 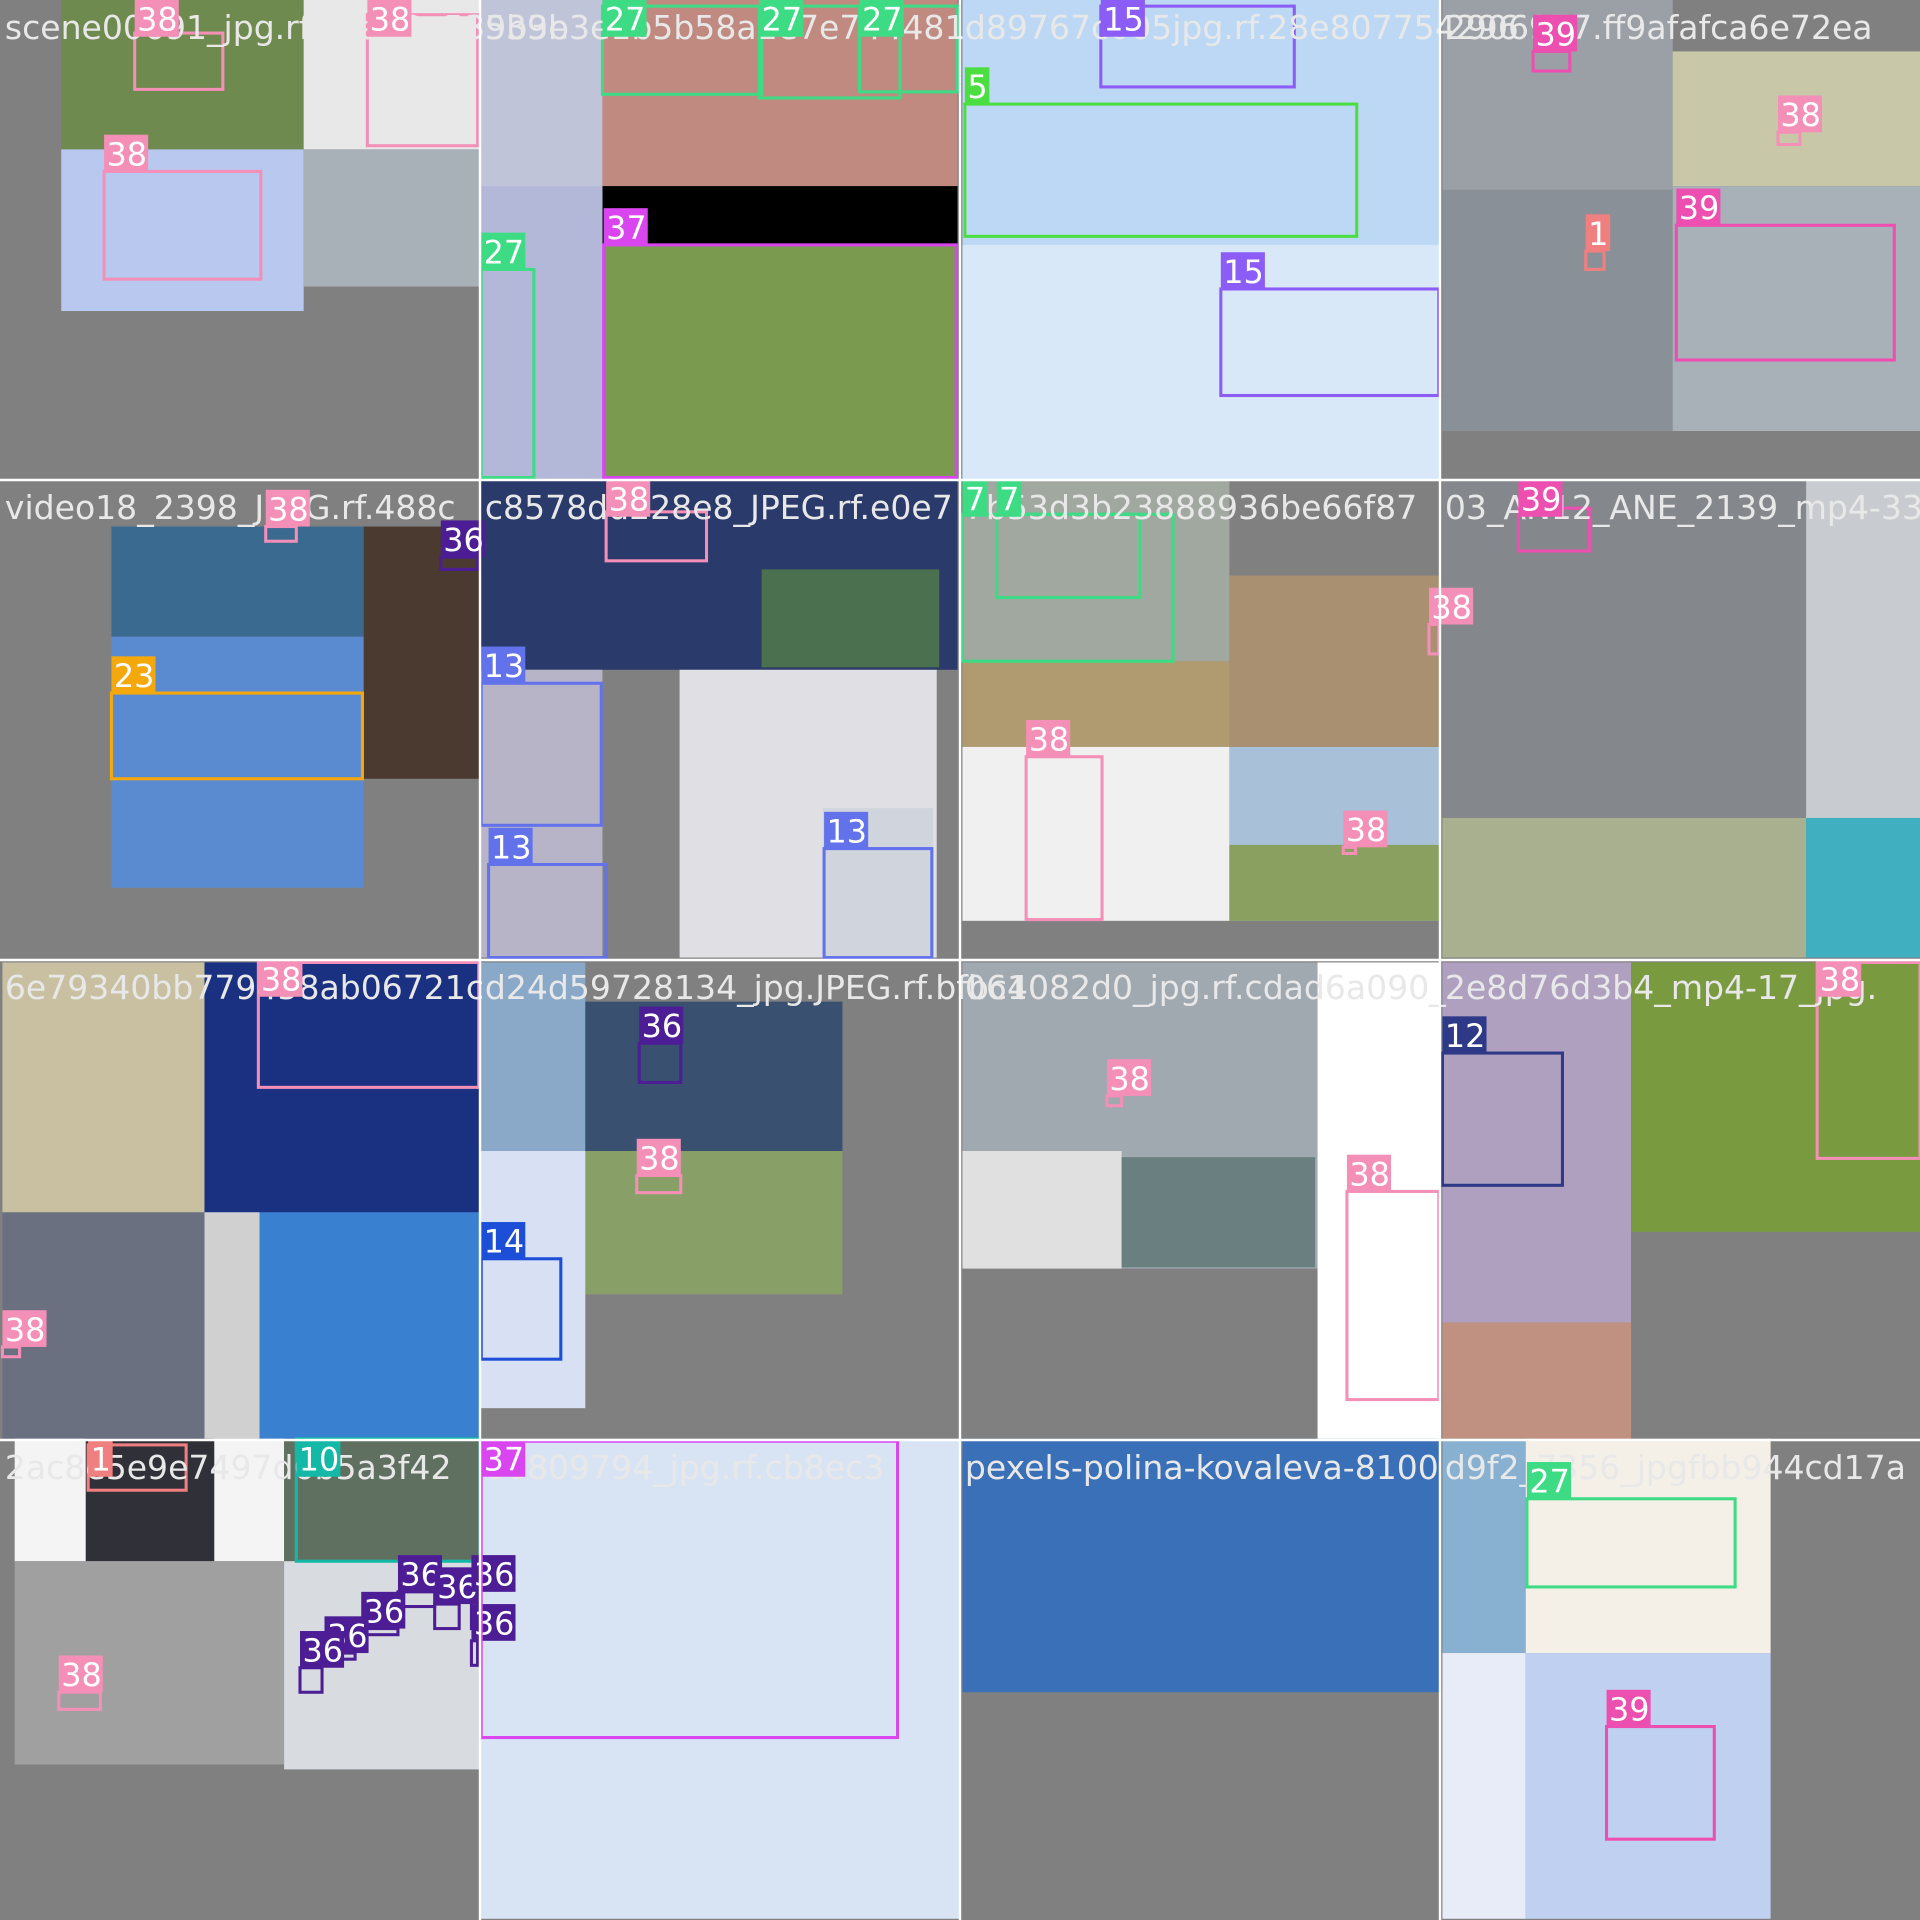 I want to click on filename: 2e8d76d3b4_mp4-17_jpg., so click(x=1661, y=987).